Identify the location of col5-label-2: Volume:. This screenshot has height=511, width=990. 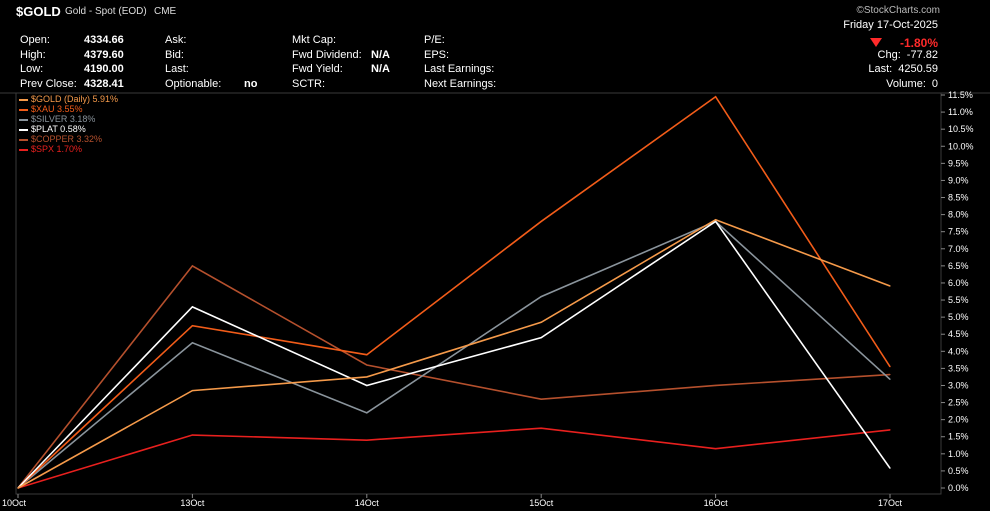
(906, 84).